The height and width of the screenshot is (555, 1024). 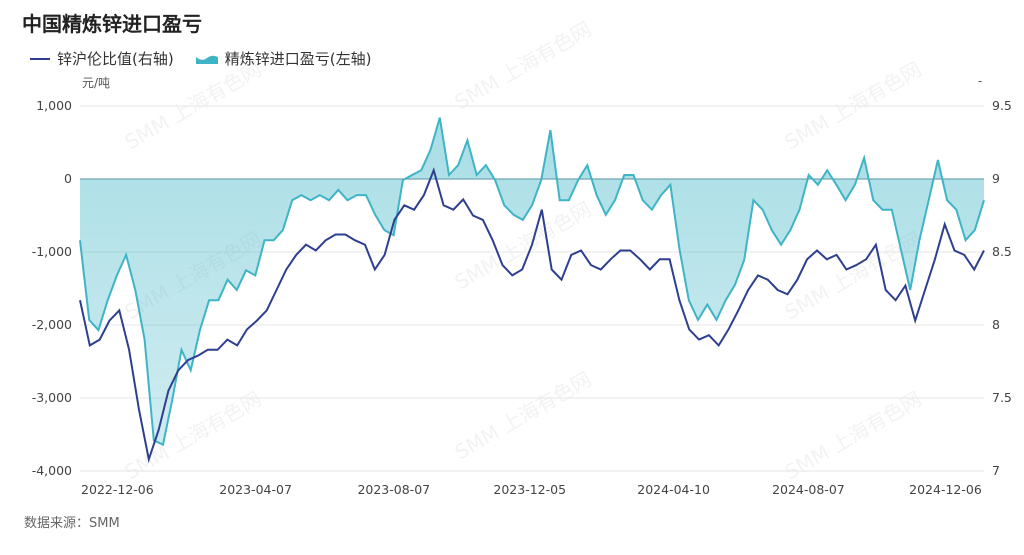 I want to click on left-tick-label: -3,000, so click(x=52, y=397).